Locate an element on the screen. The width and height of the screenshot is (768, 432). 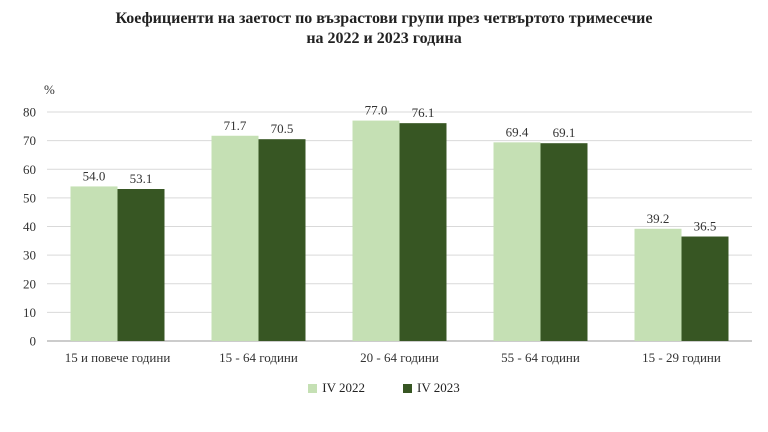
y-tick-label: 50 is located at coordinates (29, 197).